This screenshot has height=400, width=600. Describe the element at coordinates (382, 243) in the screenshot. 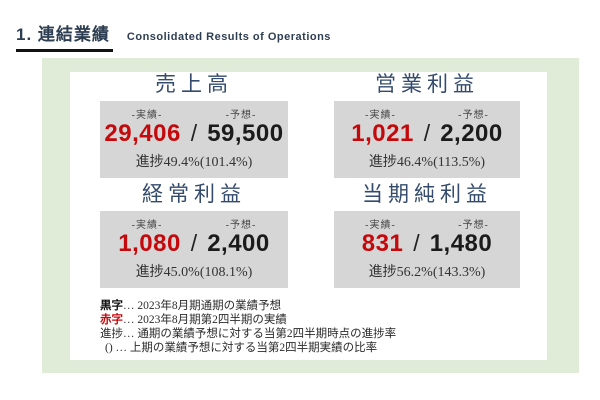

I see `actual-value: 831` at that location.